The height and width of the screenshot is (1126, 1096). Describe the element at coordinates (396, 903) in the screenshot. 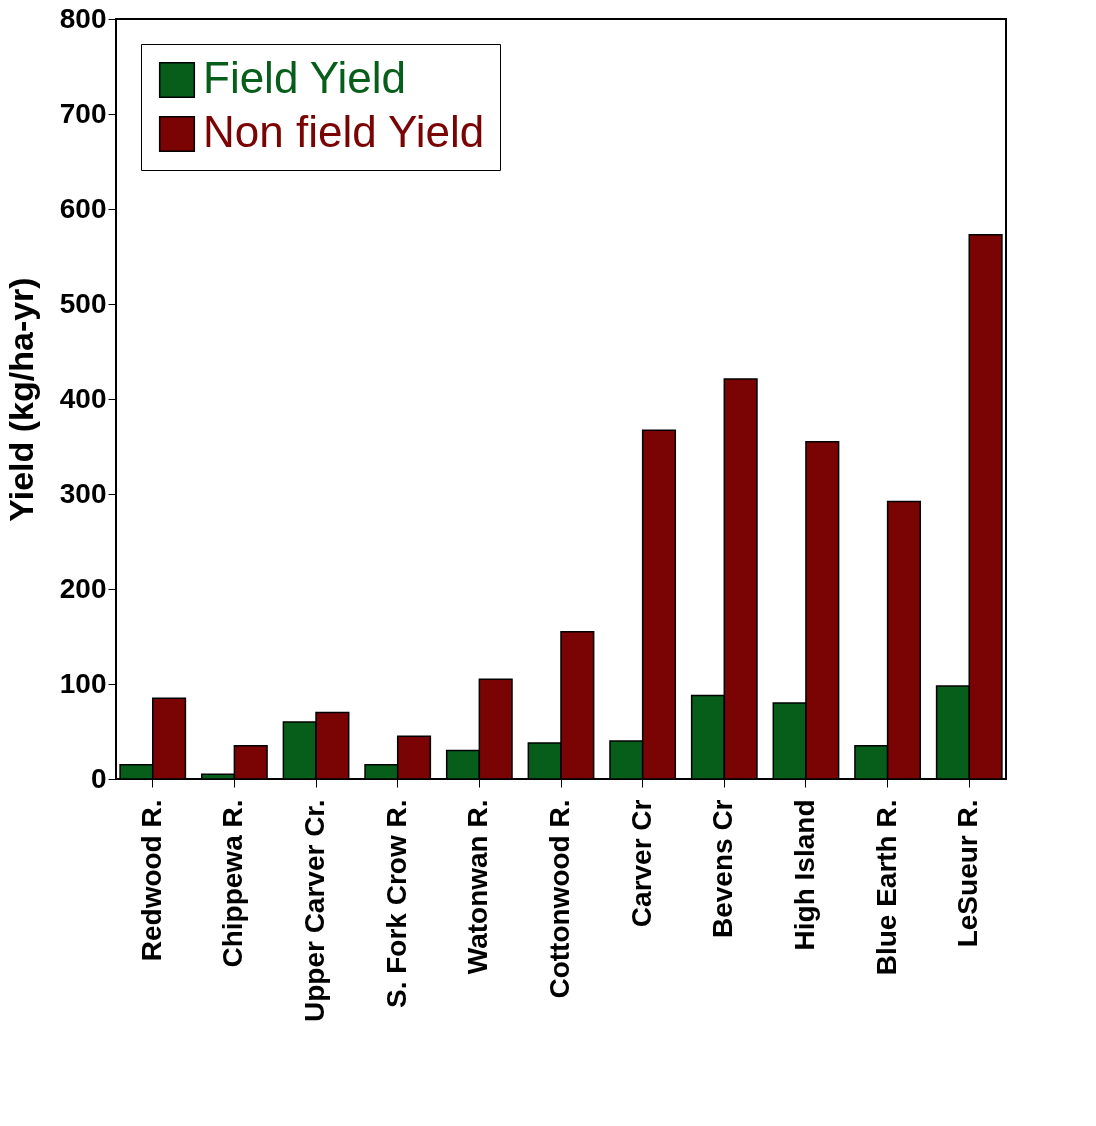

I see `x-tick-label: S. Fork Crow R.` at that location.